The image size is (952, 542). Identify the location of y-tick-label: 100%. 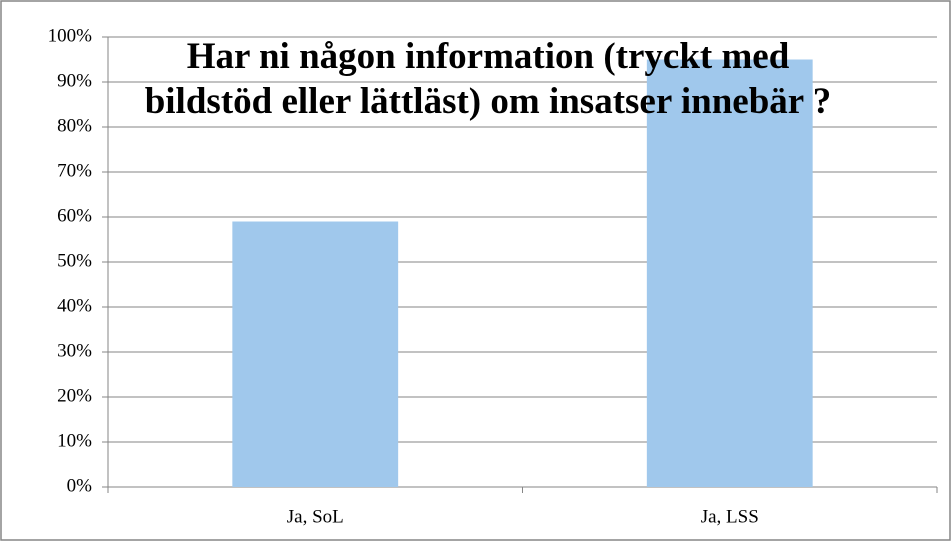
(70, 35).